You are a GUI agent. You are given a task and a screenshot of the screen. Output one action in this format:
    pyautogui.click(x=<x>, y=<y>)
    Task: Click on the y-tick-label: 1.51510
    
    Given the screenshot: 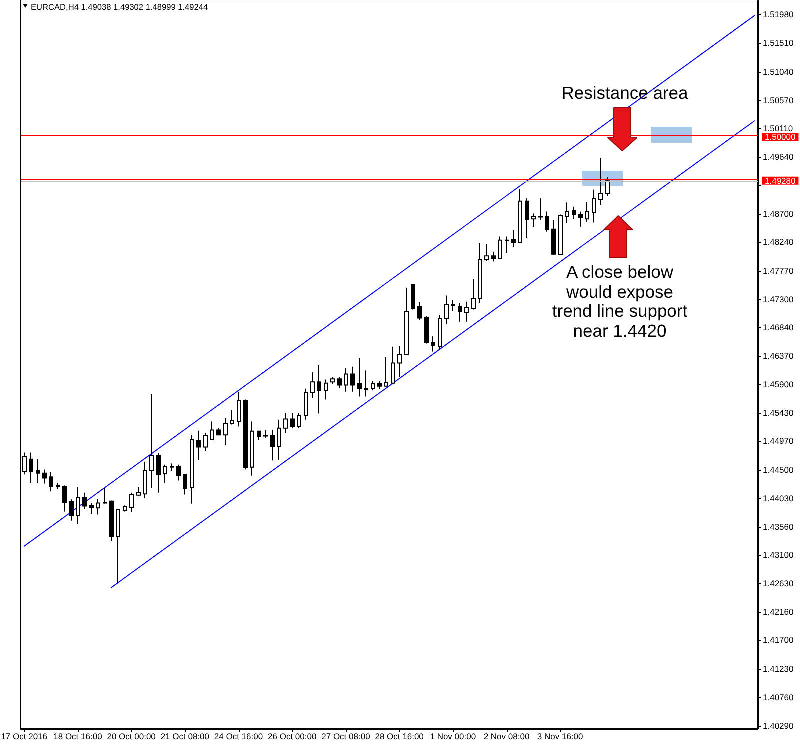 What is the action you would take?
    pyautogui.click(x=778, y=43)
    